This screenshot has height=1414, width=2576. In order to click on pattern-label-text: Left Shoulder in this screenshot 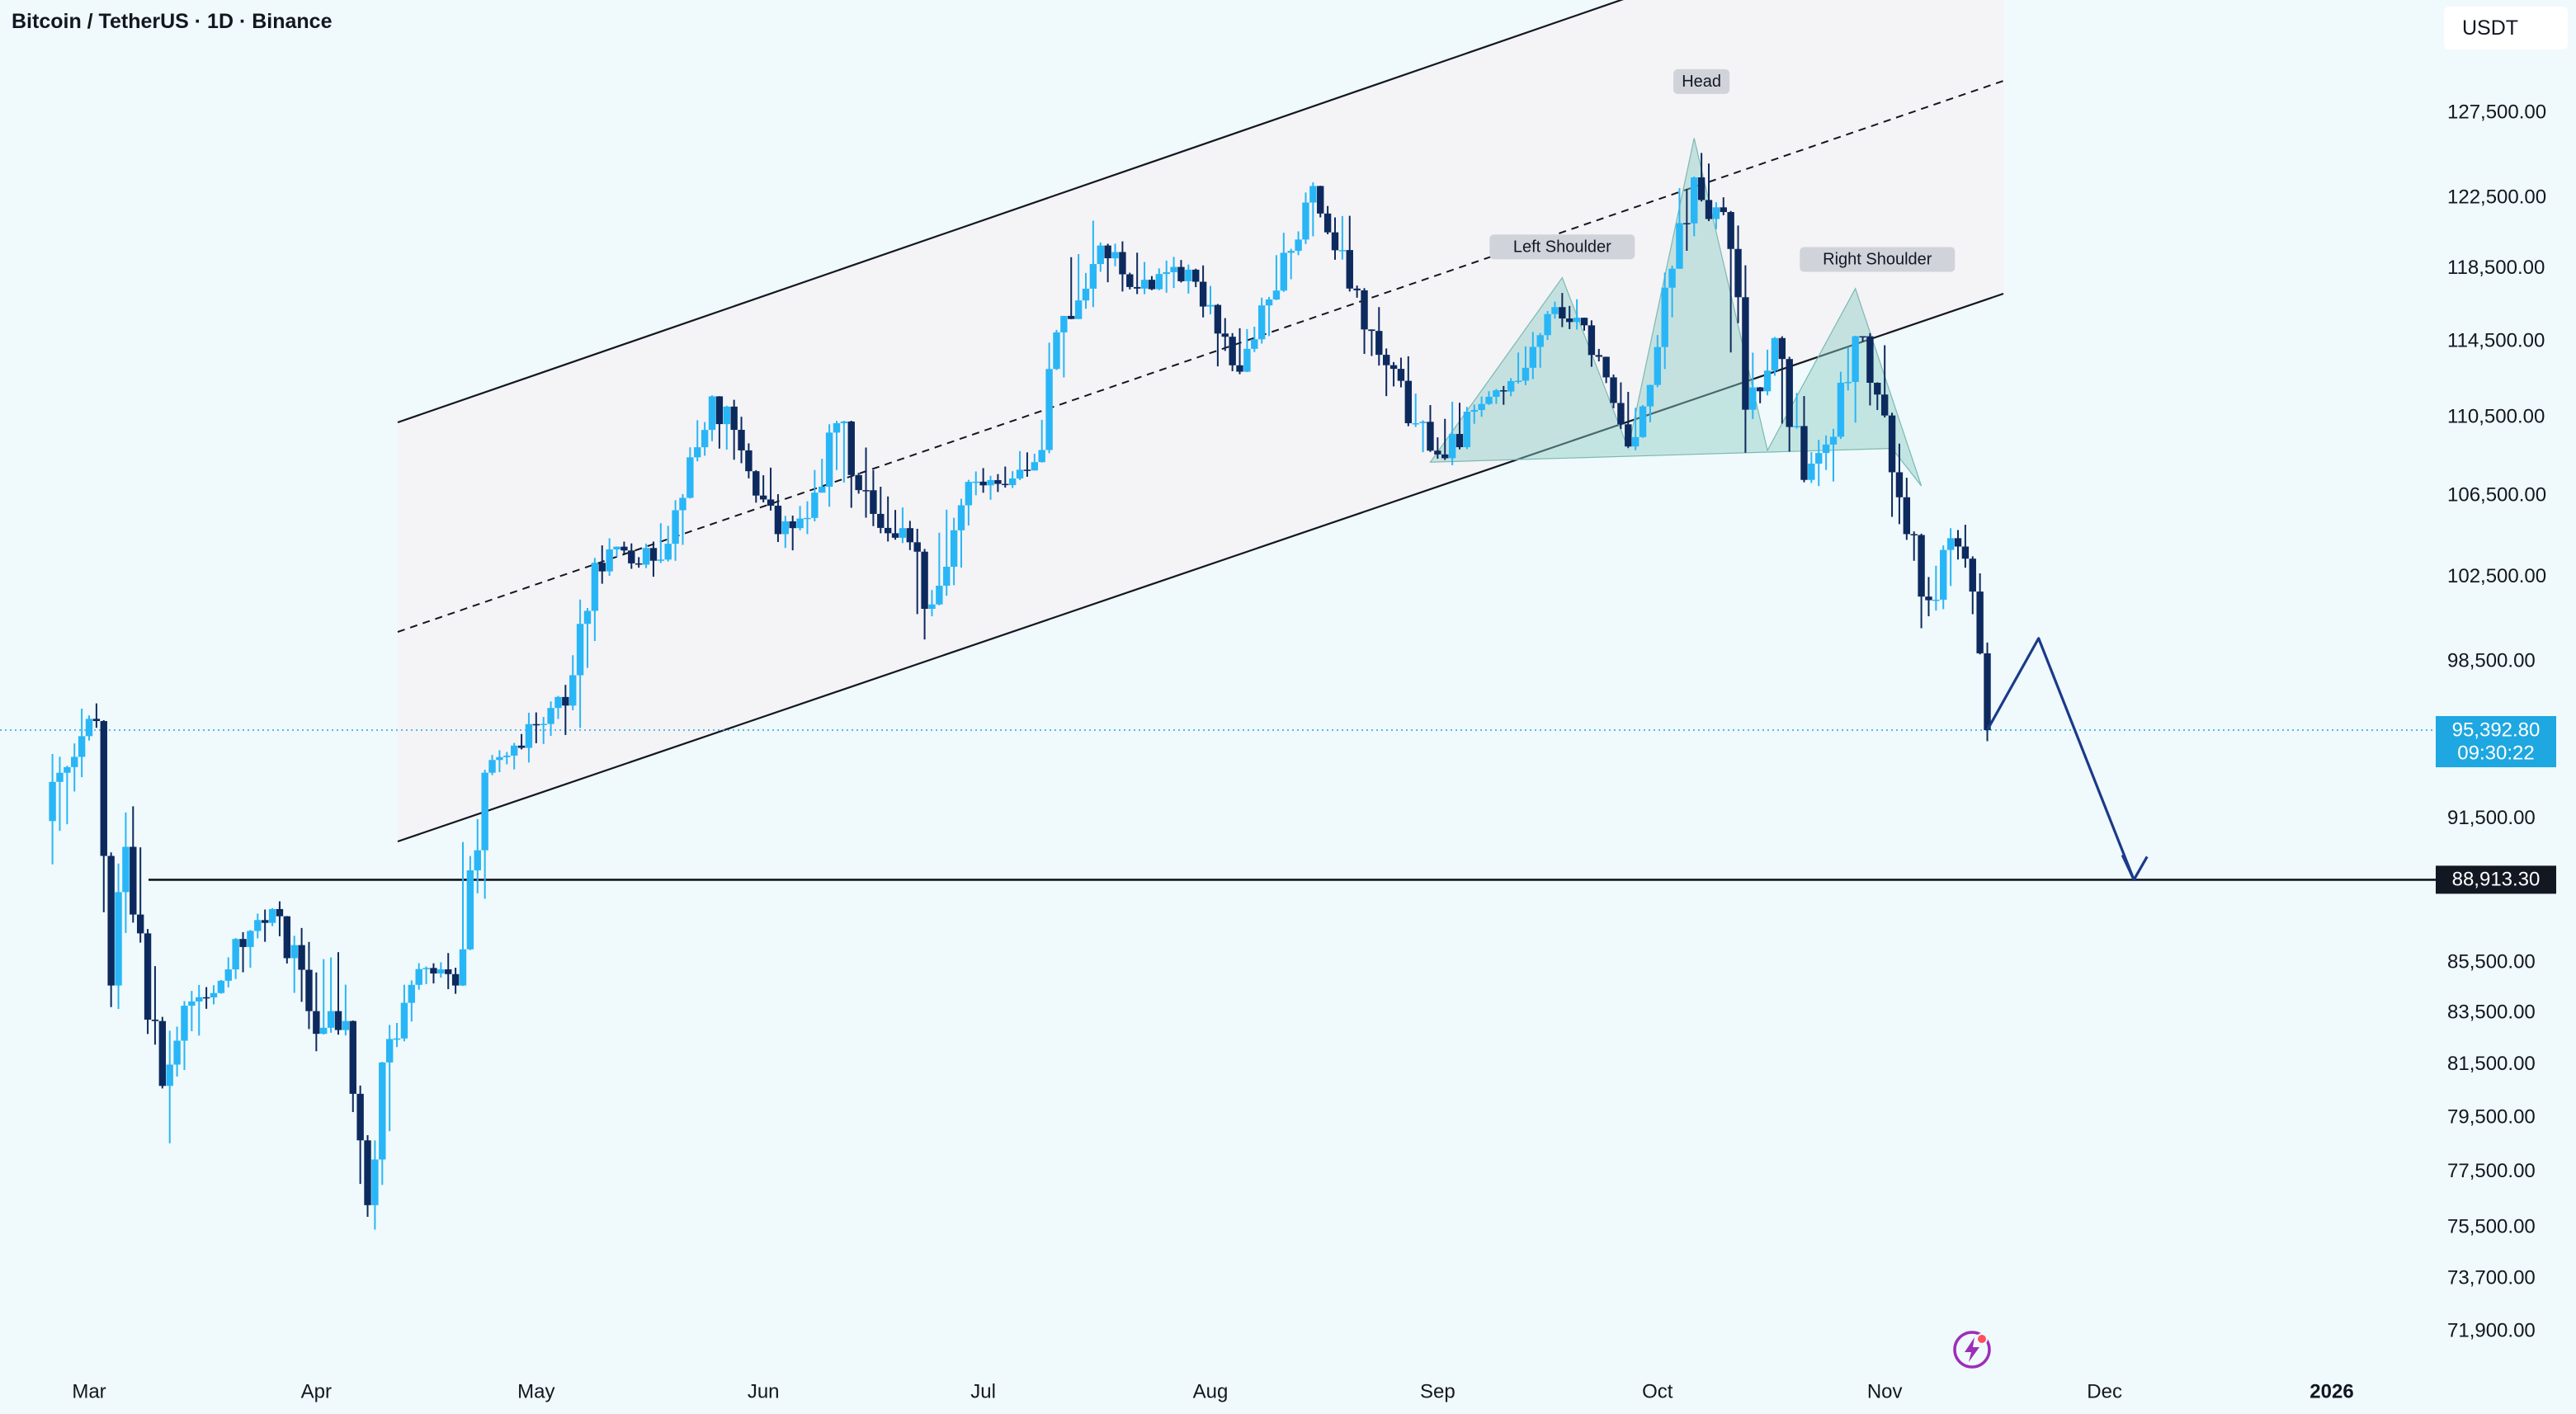, I will do `click(1562, 247)`.